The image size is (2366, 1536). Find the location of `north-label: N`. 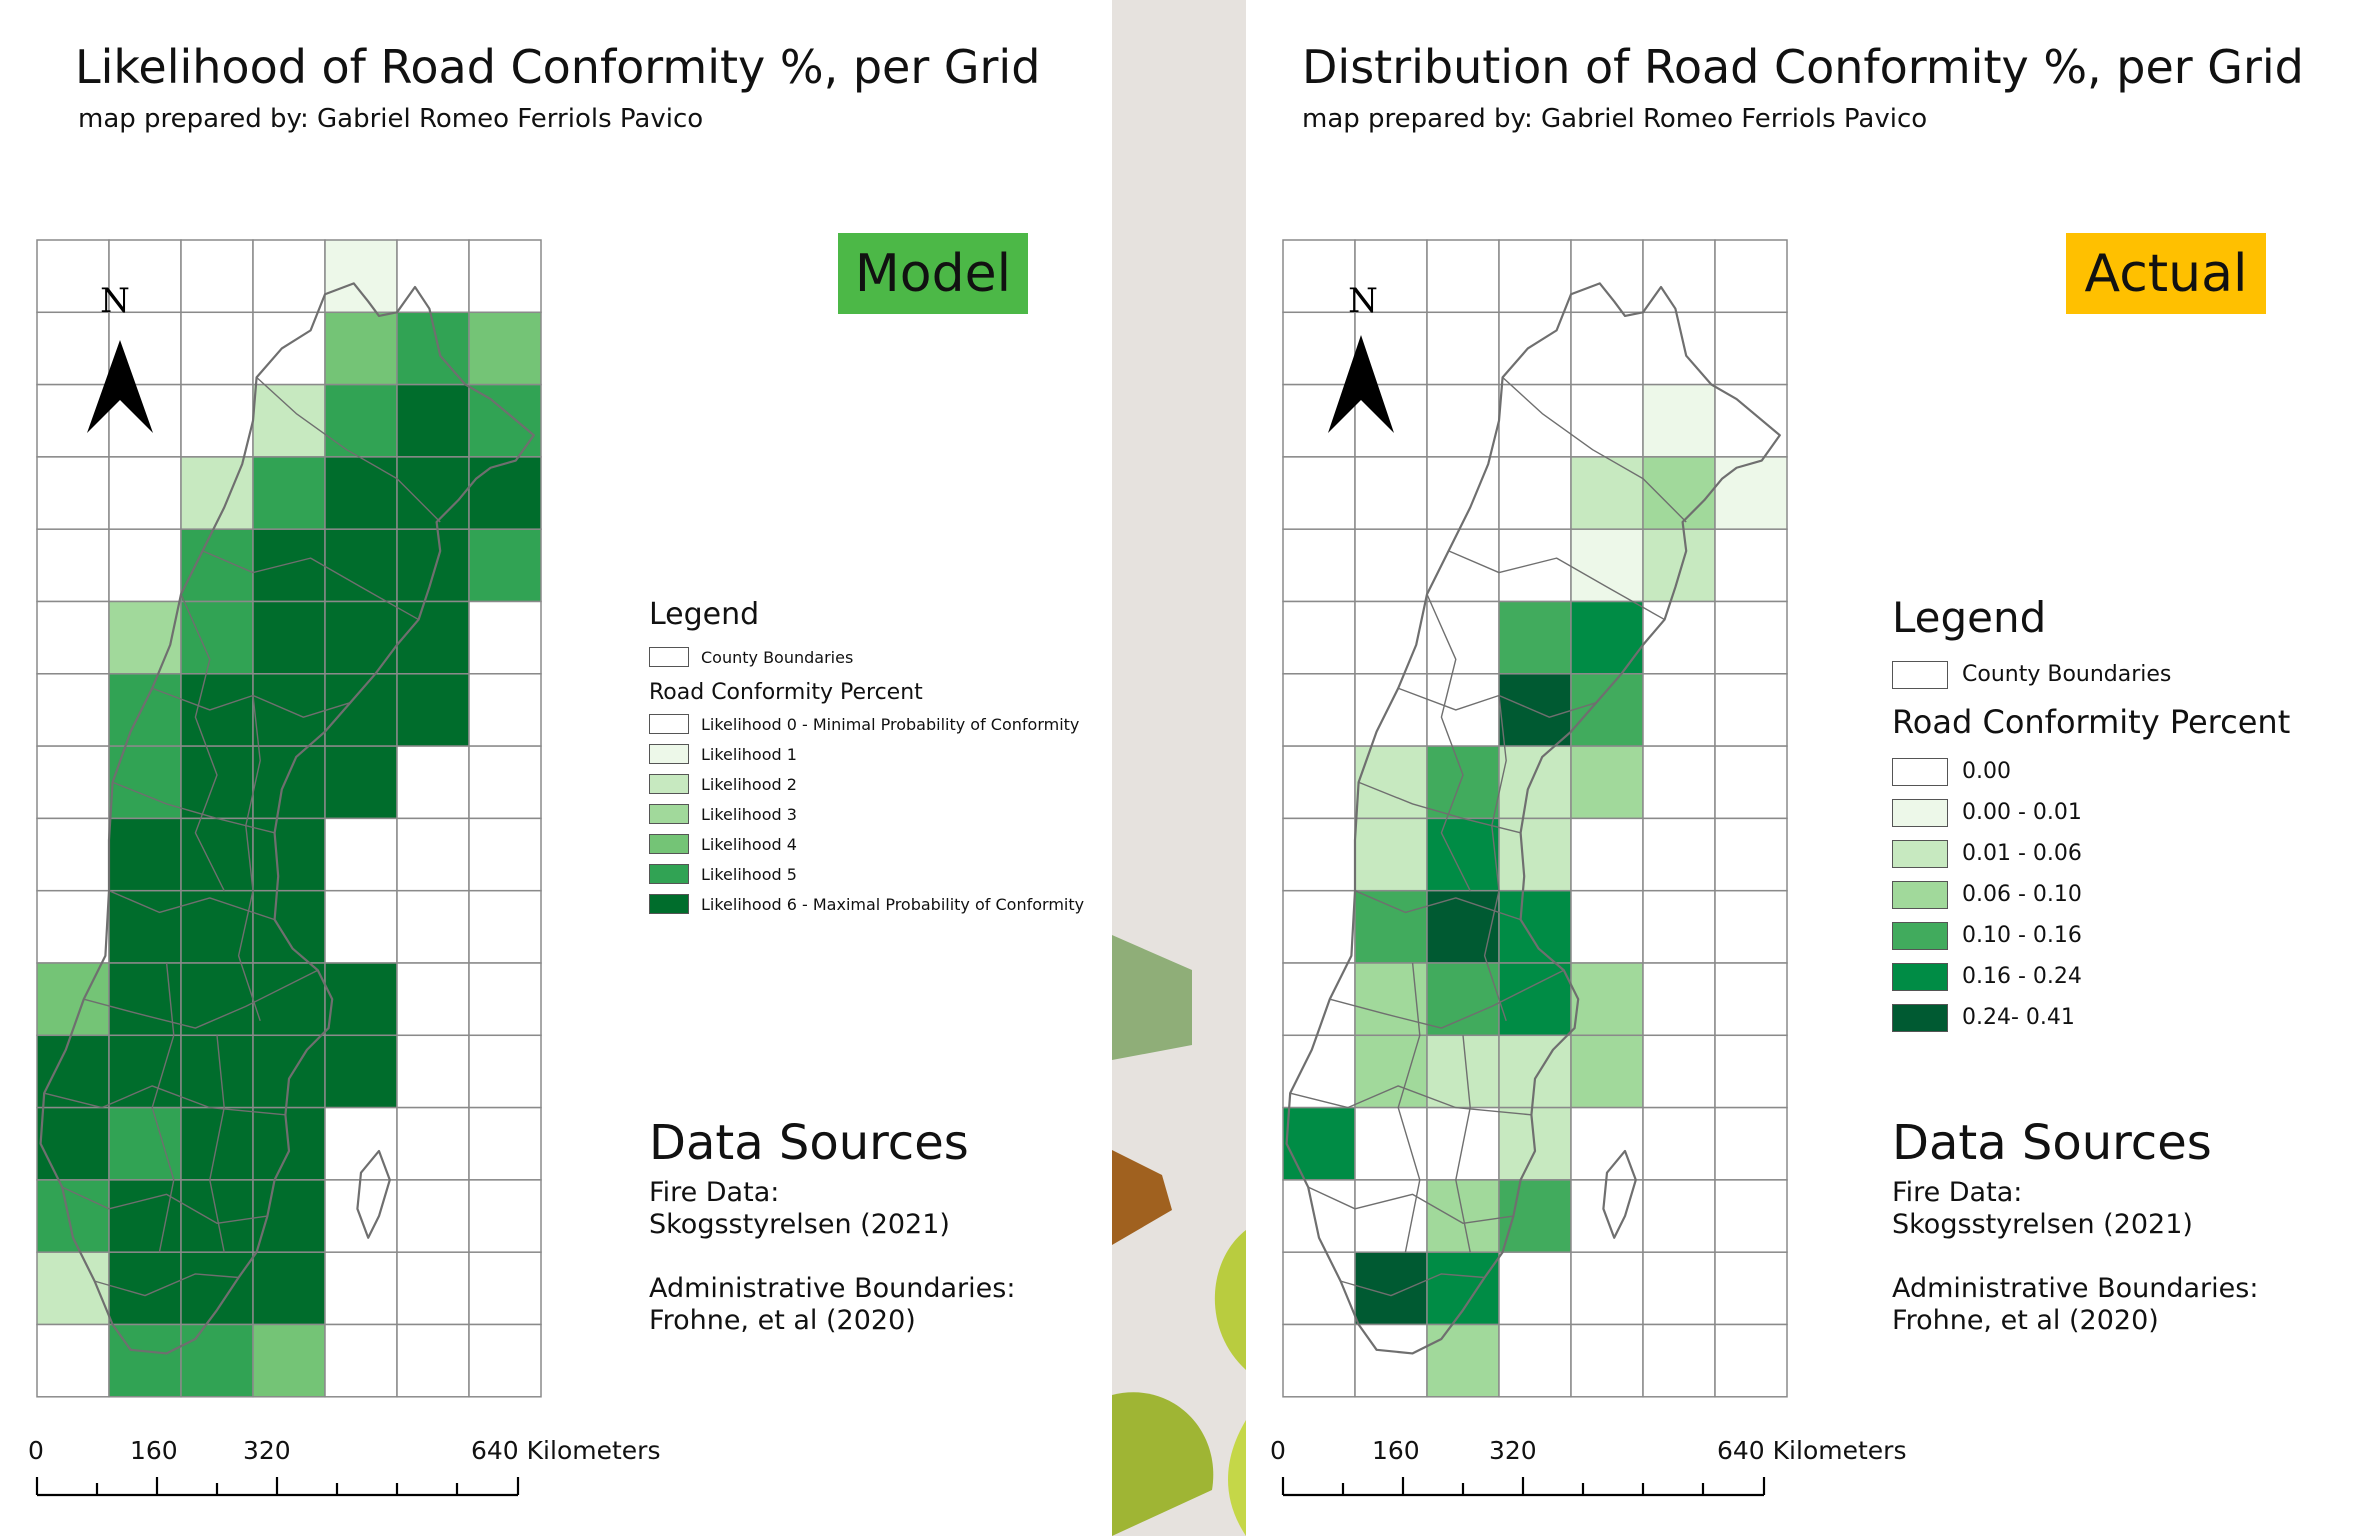

north-label: N is located at coordinates (115, 301).